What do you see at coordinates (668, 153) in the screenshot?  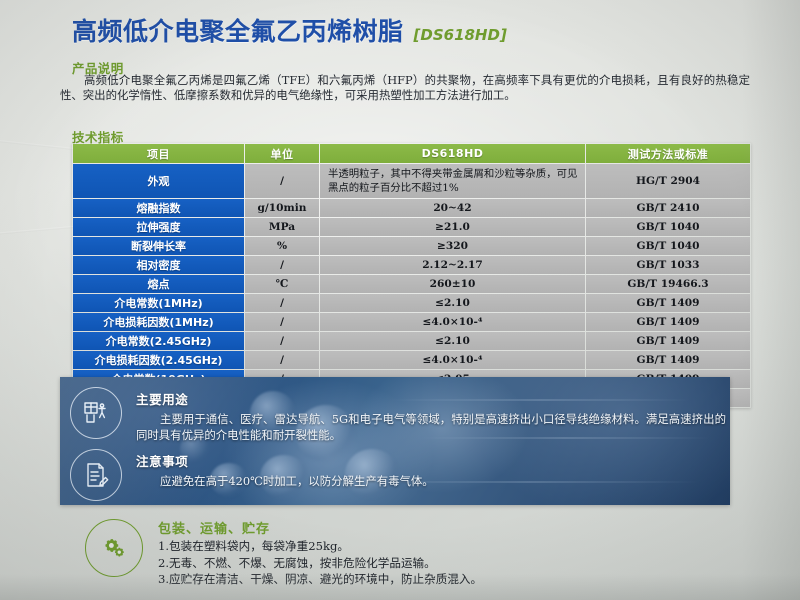 I see `column-header-standard: 测试方法或标准` at bounding box center [668, 153].